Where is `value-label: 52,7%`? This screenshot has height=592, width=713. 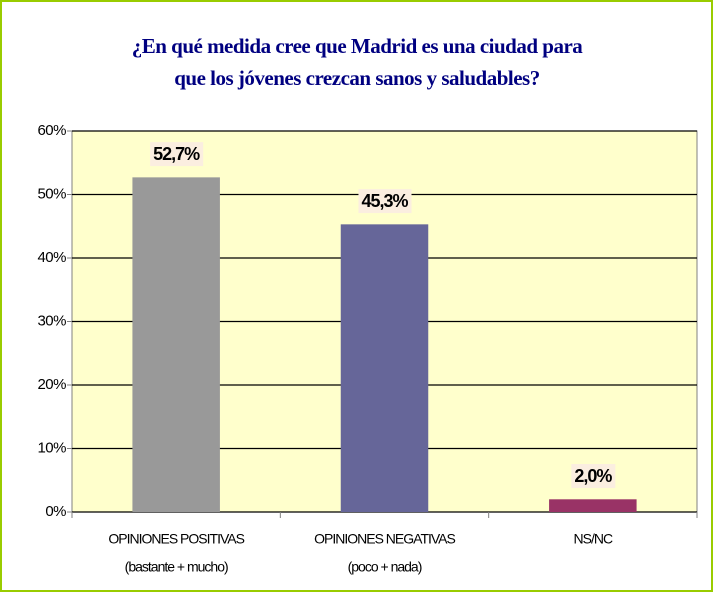
value-label: 52,7% is located at coordinates (176, 154).